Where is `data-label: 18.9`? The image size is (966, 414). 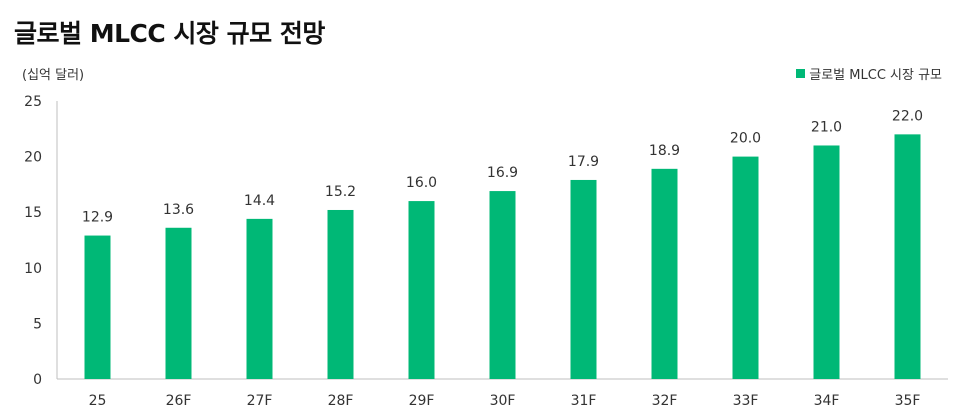 data-label: 18.9 is located at coordinates (664, 151).